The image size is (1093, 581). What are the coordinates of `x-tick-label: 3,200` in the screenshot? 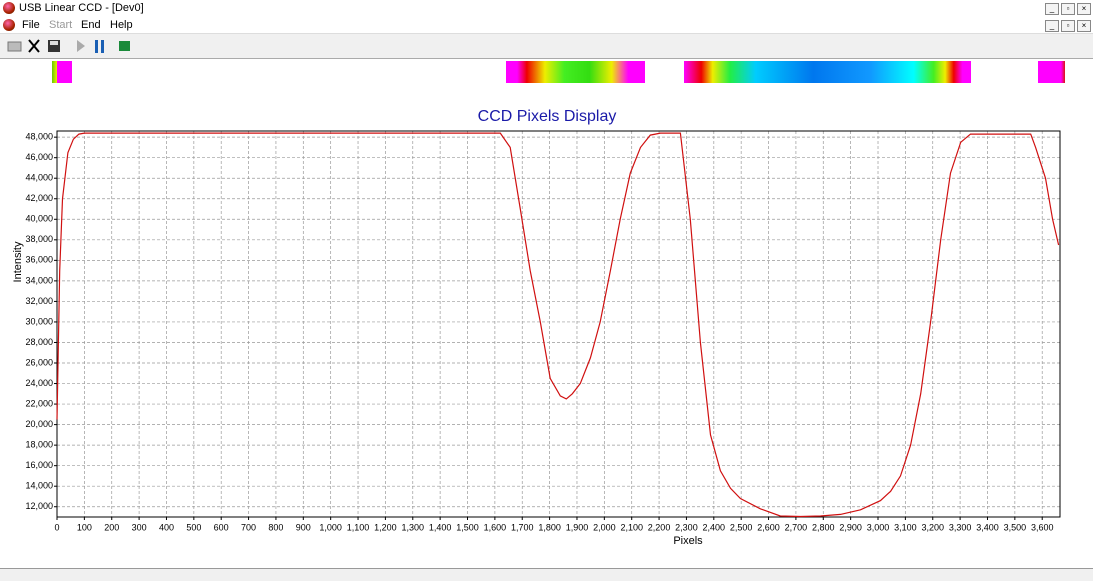 It's located at (932, 527).